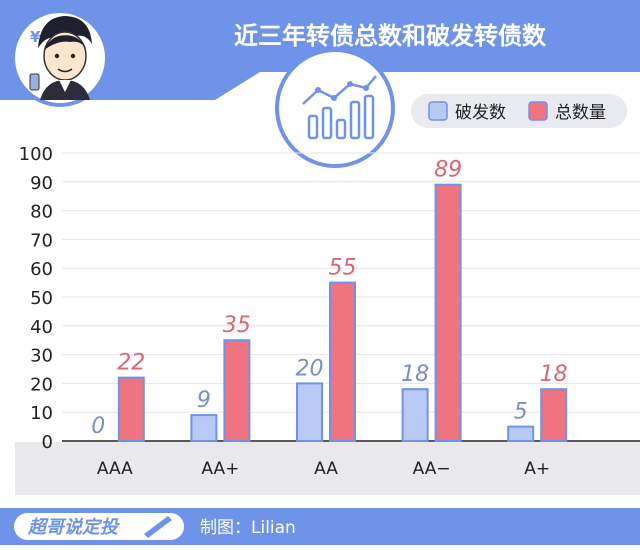 The image size is (640, 550). I want to click on data-label: 9, so click(204, 400).